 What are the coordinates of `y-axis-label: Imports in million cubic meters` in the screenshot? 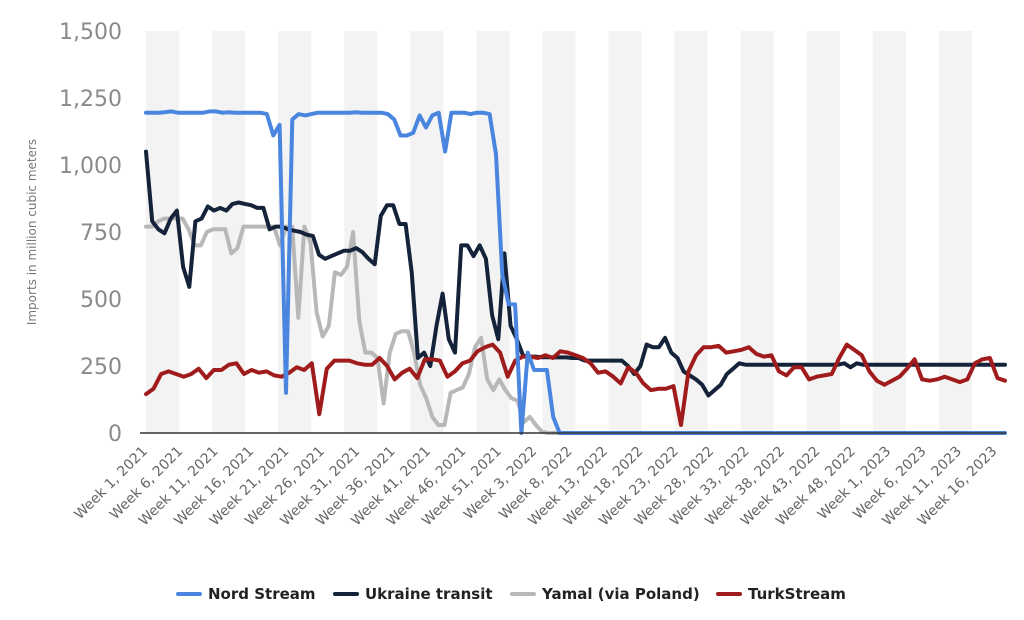 It's located at (32, 232).